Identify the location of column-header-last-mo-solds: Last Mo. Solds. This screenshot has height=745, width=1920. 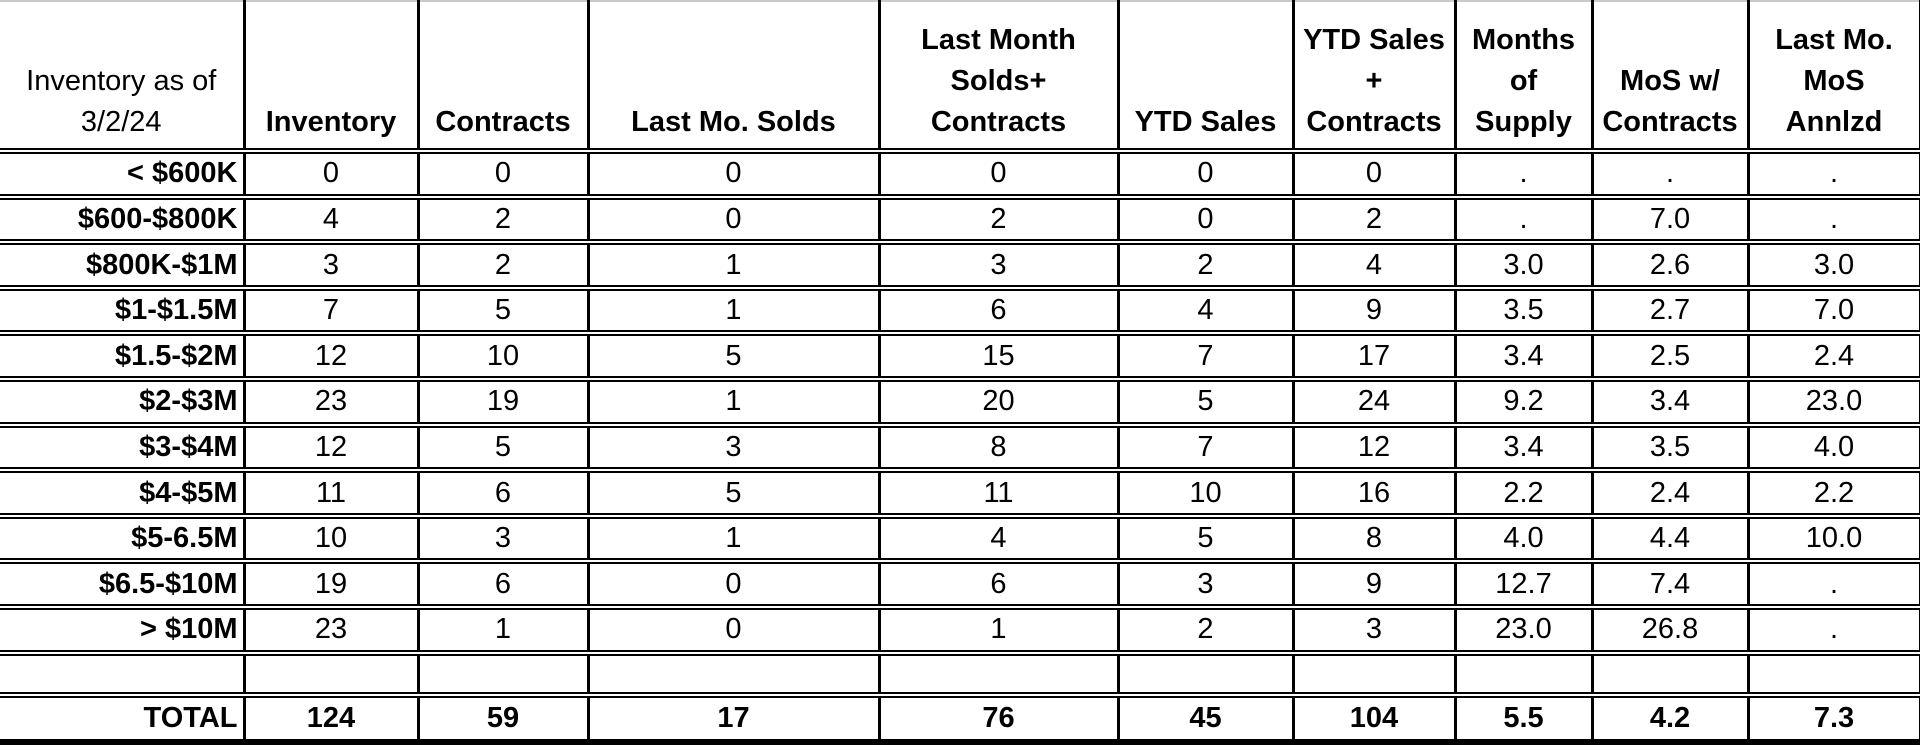
(733, 77).